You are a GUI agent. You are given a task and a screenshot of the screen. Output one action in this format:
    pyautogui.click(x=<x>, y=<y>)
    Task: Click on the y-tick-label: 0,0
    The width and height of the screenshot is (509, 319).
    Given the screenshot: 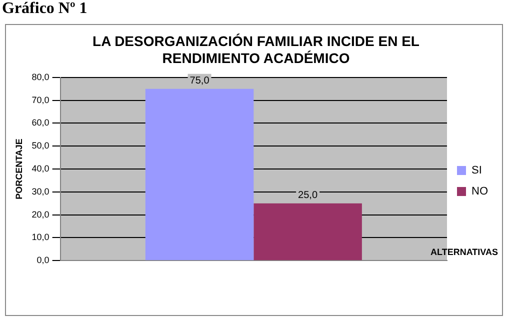 What is the action you would take?
    pyautogui.click(x=43, y=260)
    